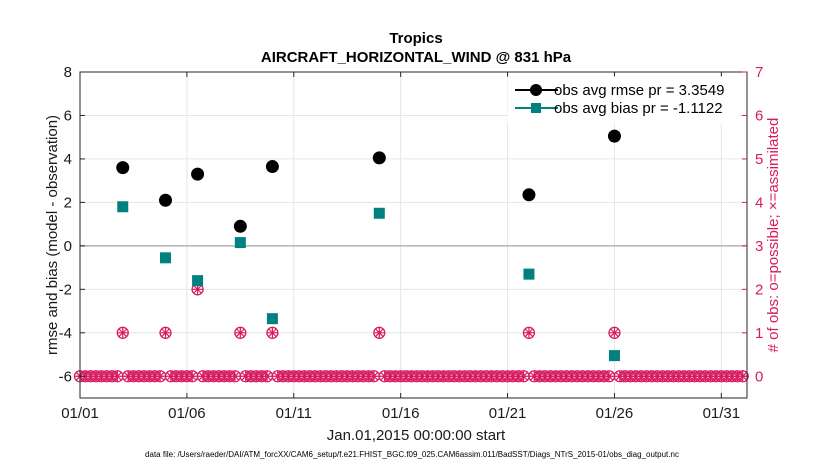 This screenshot has height=470, width=830. What do you see at coordinates (415, 38) in the screenshot?
I see `chart-title: Tropics` at bounding box center [415, 38].